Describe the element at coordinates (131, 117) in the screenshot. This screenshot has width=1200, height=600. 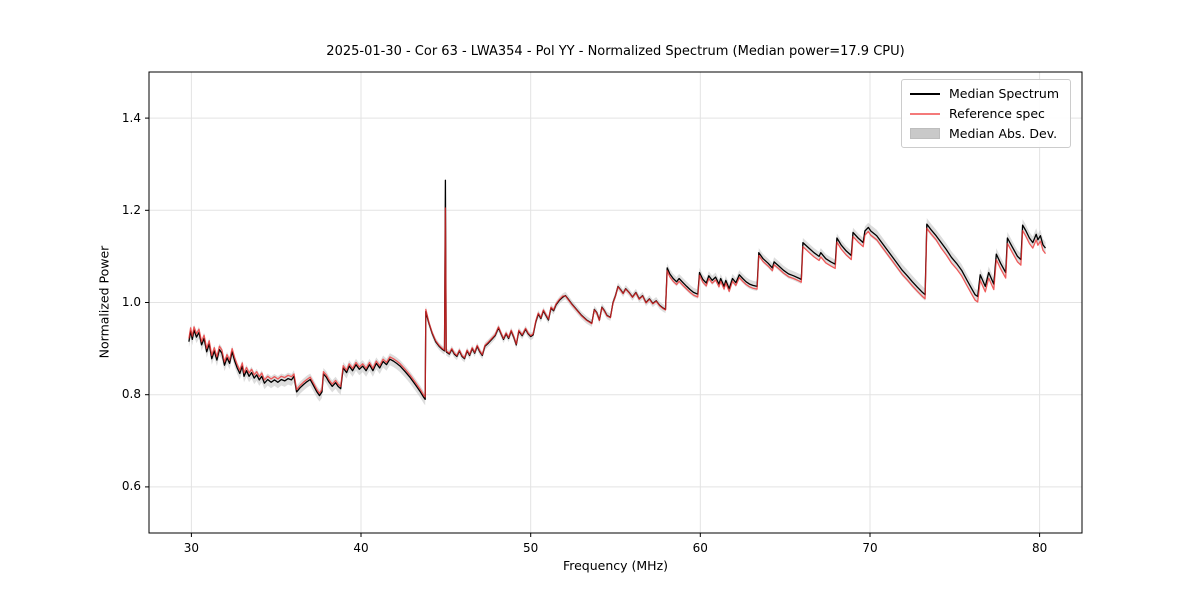
I see `y-tick-label: 1.4` at that location.